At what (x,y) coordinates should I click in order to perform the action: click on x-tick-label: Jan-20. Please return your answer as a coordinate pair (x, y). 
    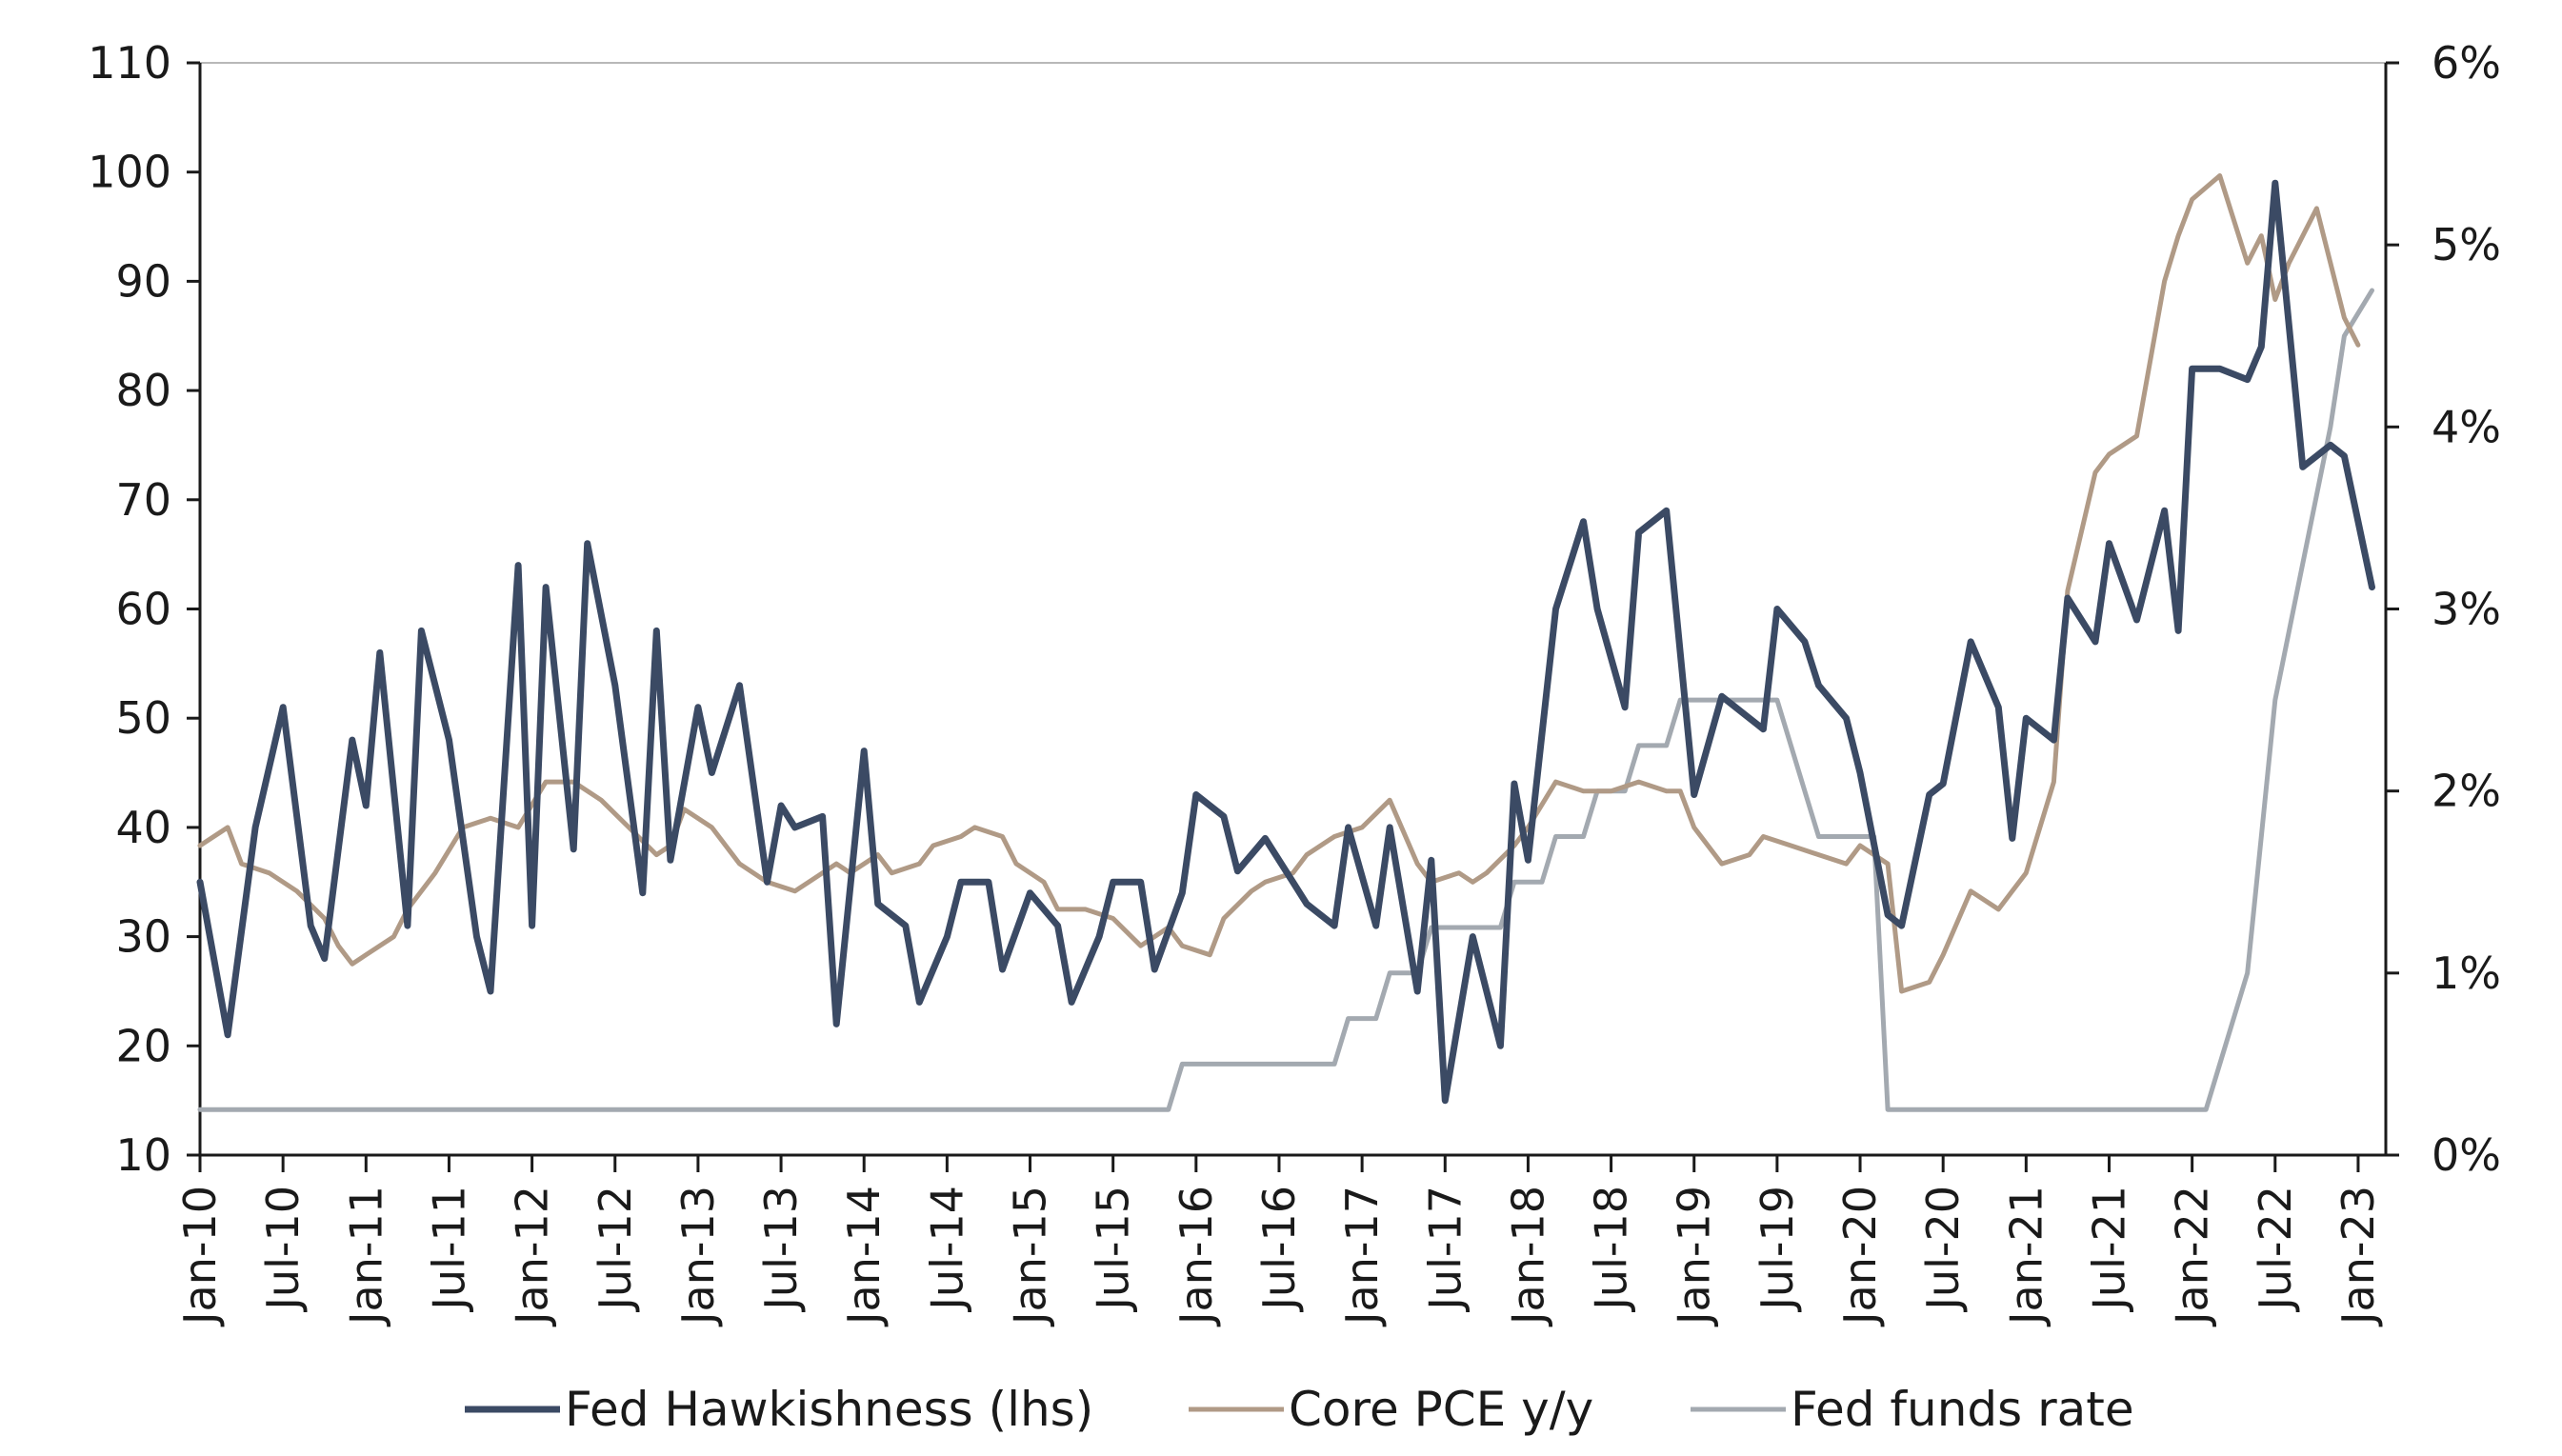
    Looking at the image, I should click on (1860, 1256).